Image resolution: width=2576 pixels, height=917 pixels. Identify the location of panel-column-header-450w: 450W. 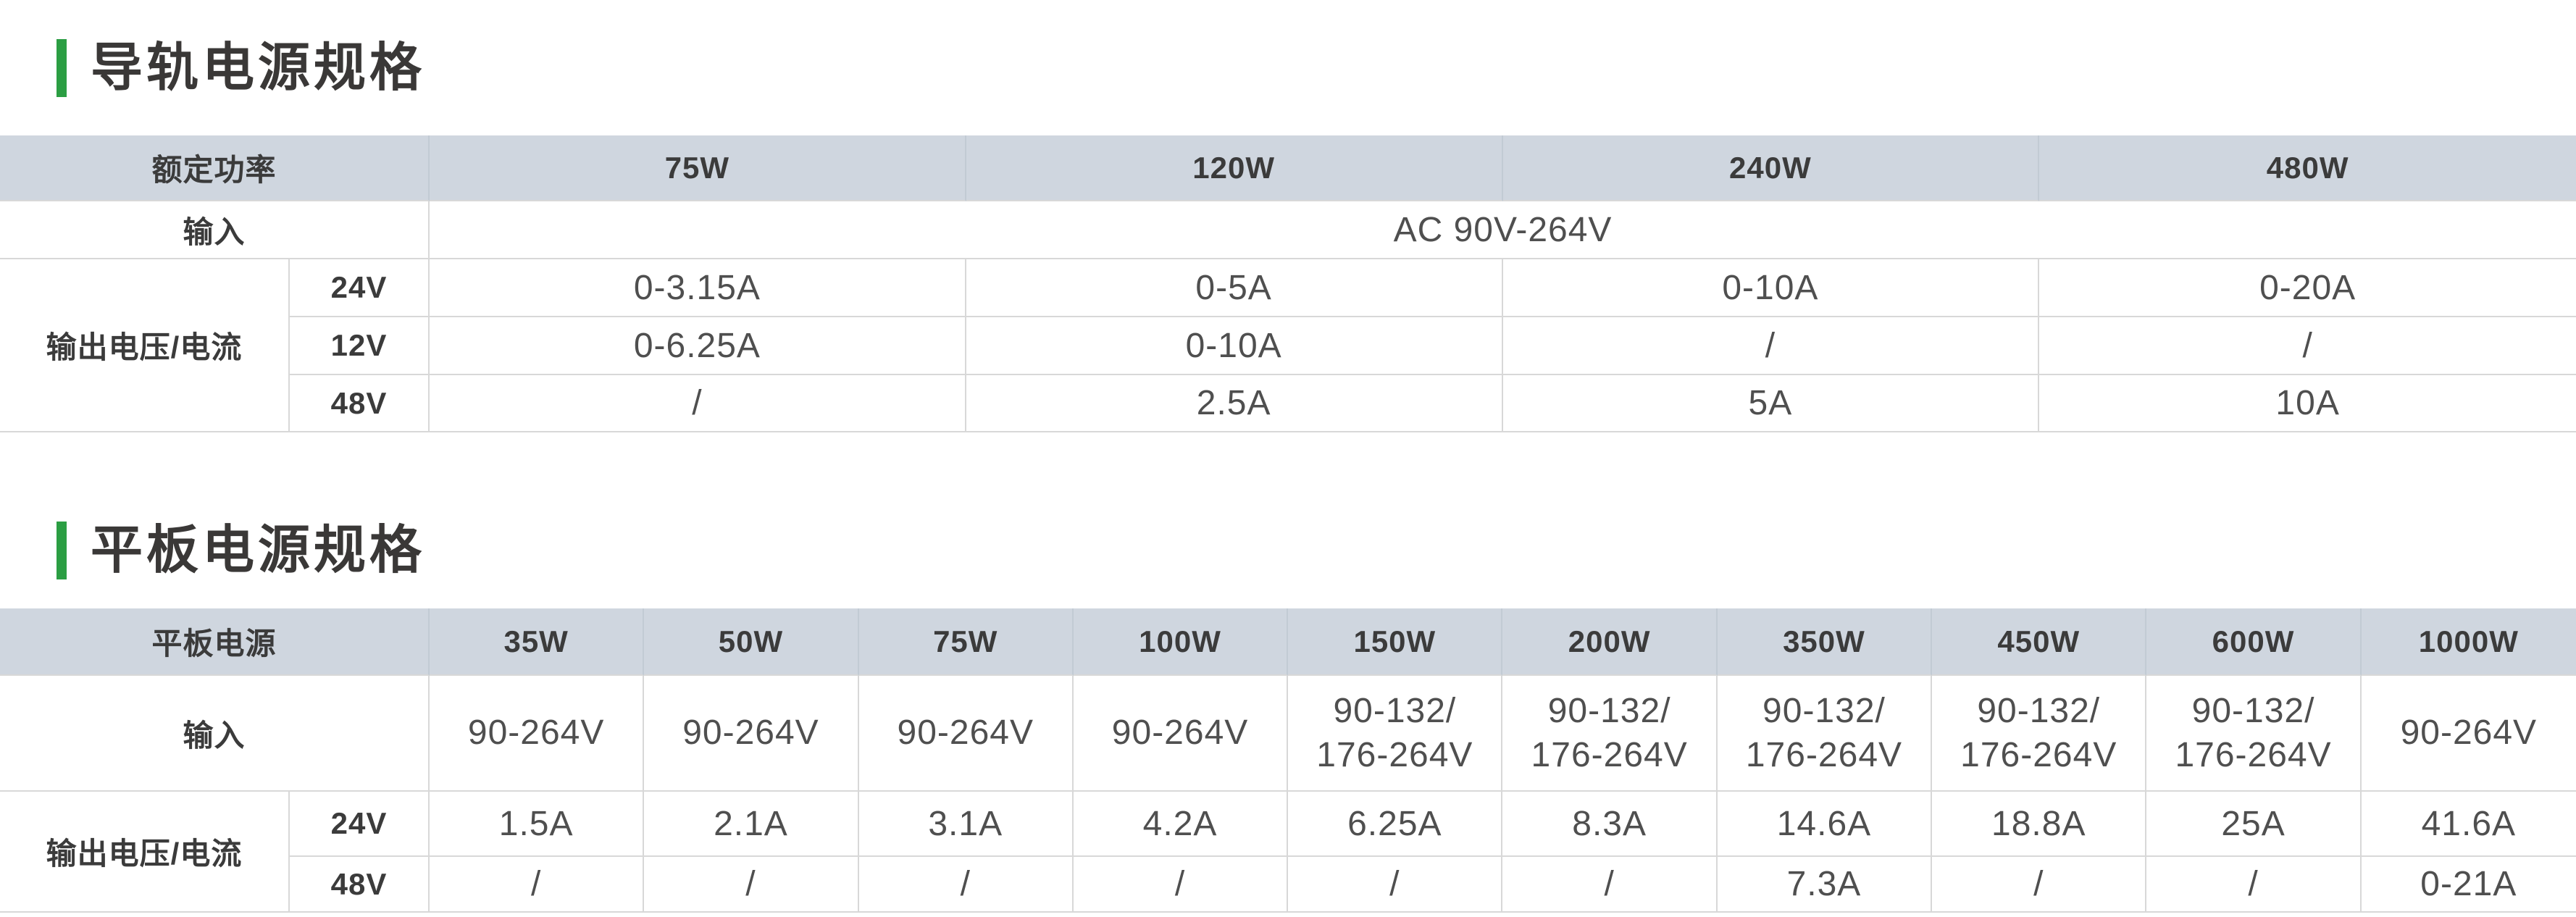
(2039, 642).